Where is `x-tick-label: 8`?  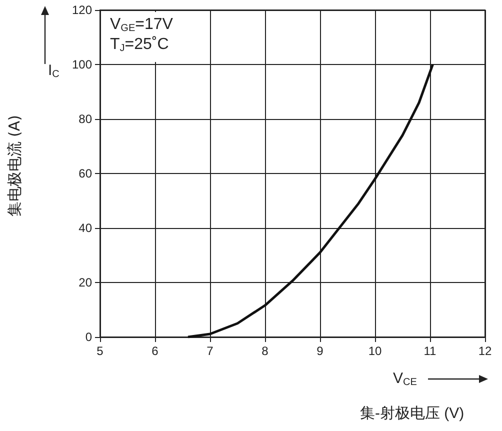 x-tick-label: 8 is located at coordinates (265, 351).